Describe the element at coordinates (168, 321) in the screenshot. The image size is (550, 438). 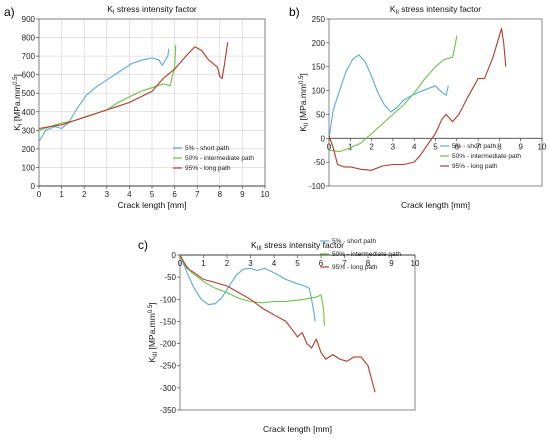
I see `y-tick-label: -150` at that location.